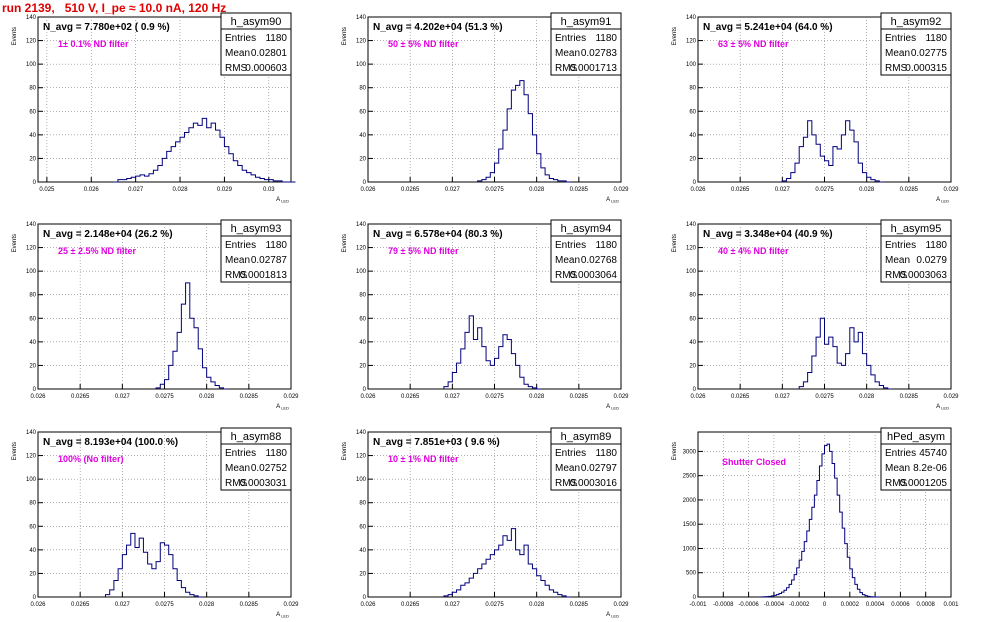  What do you see at coordinates (594, 68) in the screenshot?
I see `stats-value: 0.0001713` at bounding box center [594, 68].